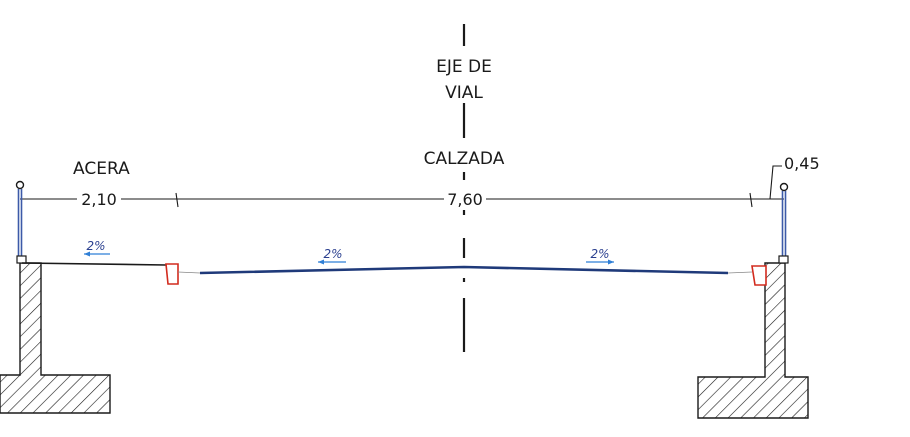  Describe the element at coordinates (172, 274) in the screenshot. I see `left-curb` at that location.